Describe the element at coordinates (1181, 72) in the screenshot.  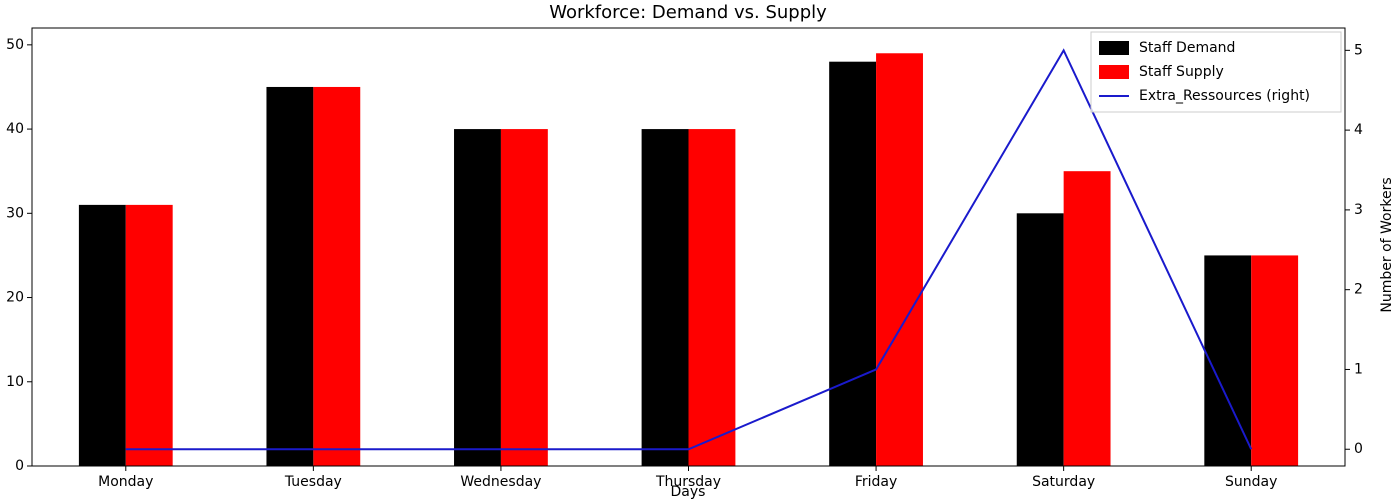
I see `legend-label: Staff Supply` at that location.